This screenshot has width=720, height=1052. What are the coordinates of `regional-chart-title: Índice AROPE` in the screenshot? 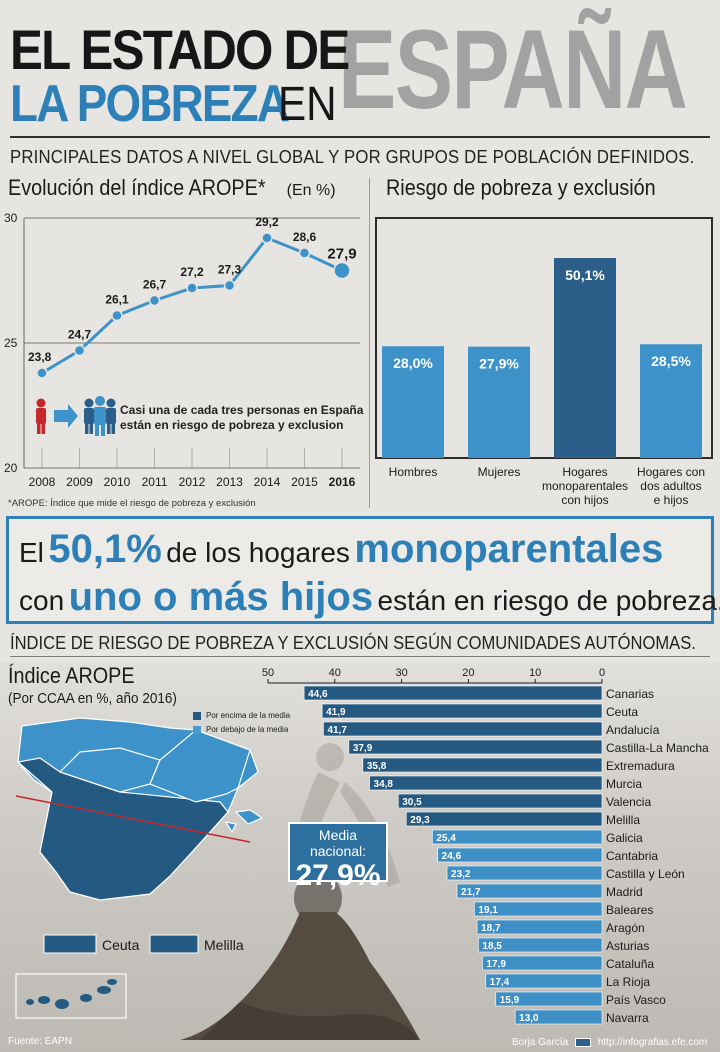 It's located at (71, 675).